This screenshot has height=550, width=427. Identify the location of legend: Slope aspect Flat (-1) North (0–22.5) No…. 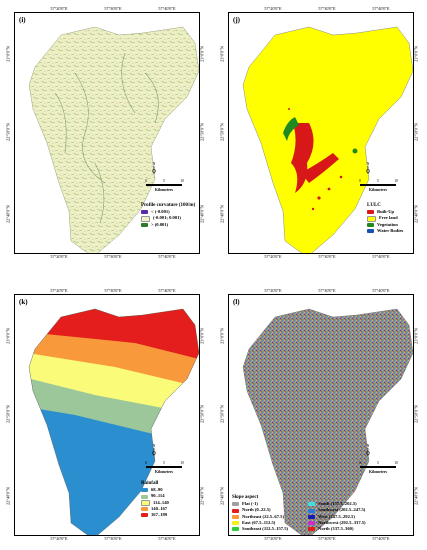
(306, 513).